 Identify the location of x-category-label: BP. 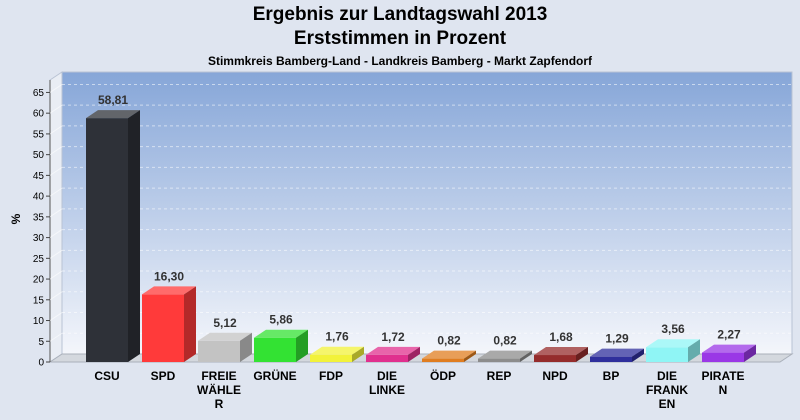
(611, 376).